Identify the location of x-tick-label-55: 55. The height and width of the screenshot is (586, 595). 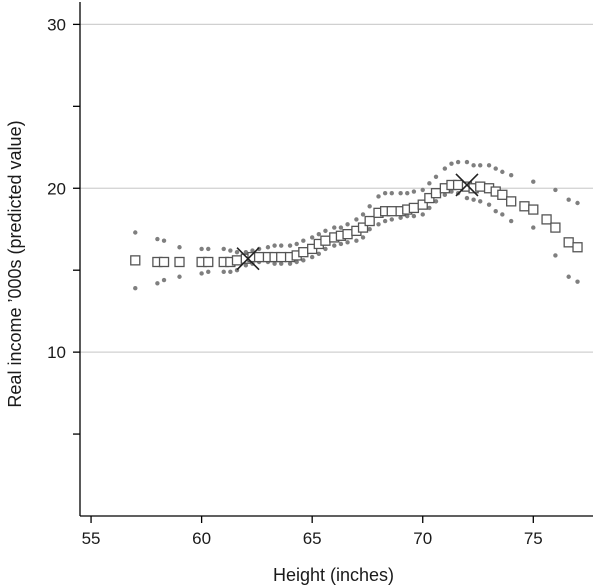
(91, 538).